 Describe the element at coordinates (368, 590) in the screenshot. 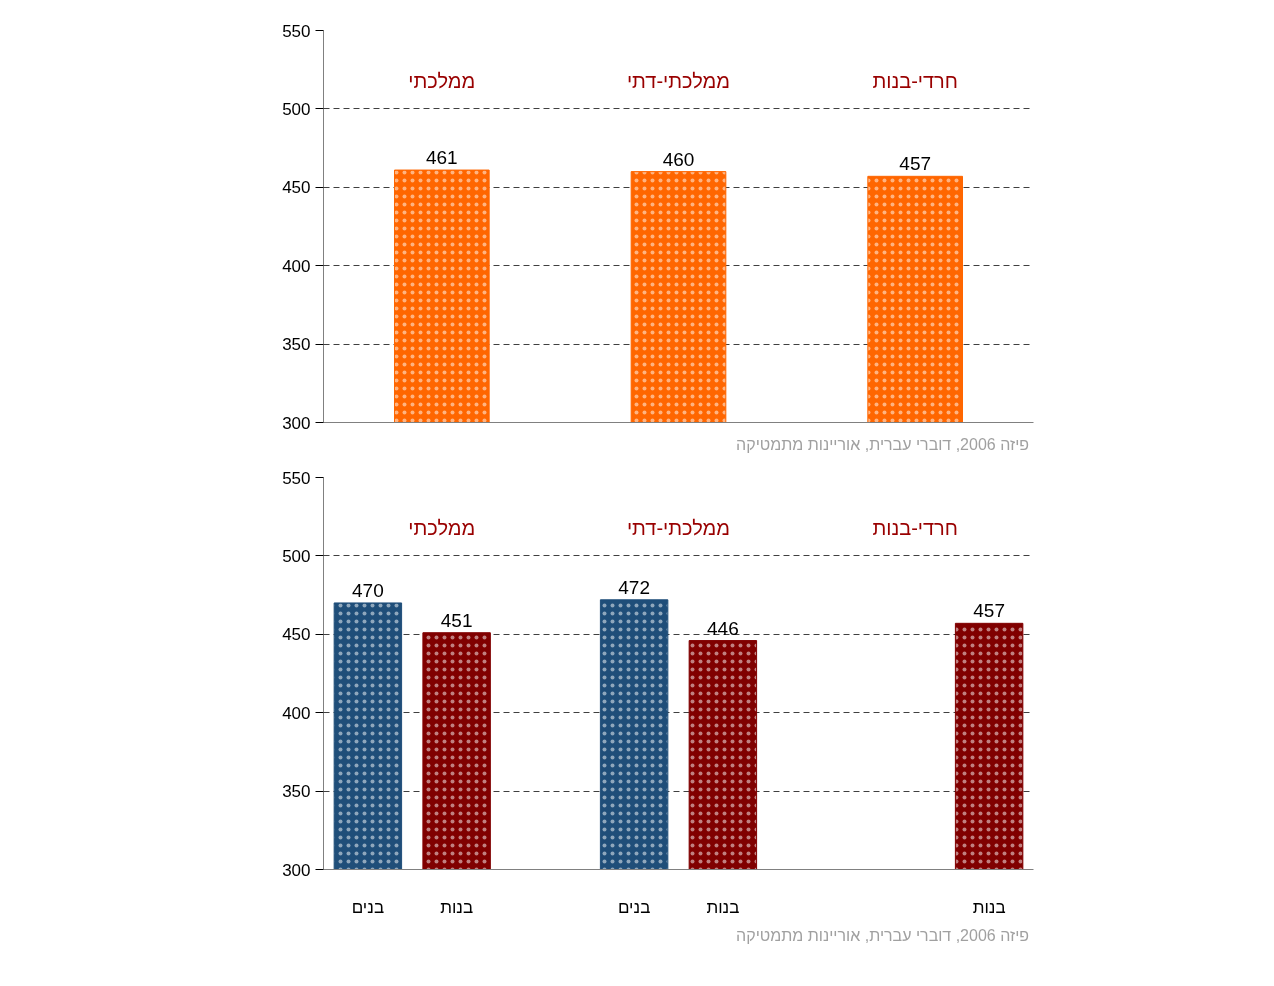

I see `data-label: 470` at that location.